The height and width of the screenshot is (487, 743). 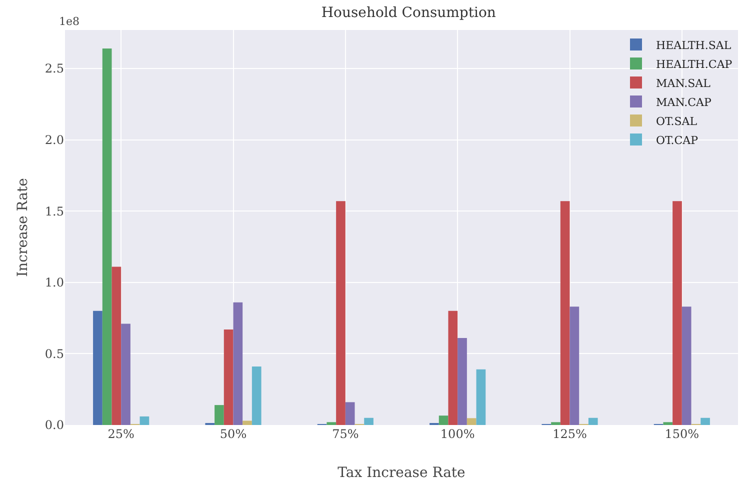 I want to click on y-tick-label: 2.5, so click(x=54, y=69).